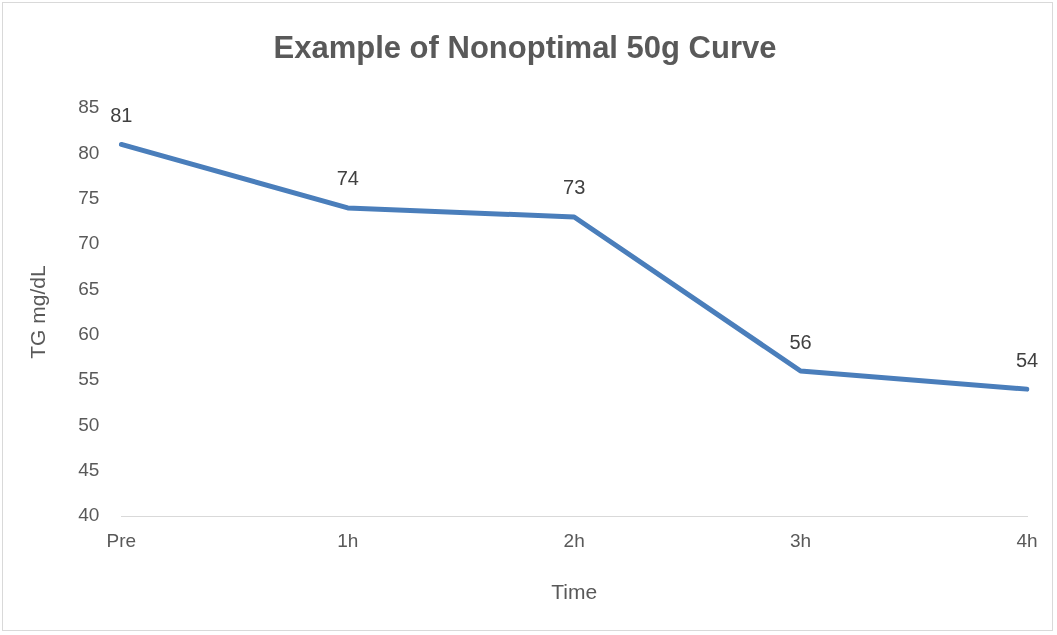 This screenshot has width=1057, height=635. I want to click on data-label: 74, so click(347, 178).